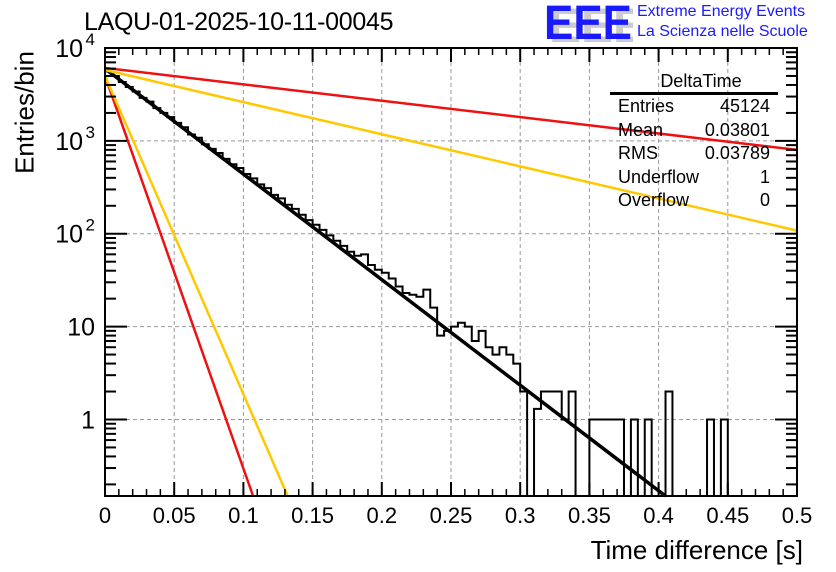 This screenshot has width=836, height=572. Describe the element at coordinates (451, 515) in the screenshot. I see `x-tick-label: 0.25` at that location.